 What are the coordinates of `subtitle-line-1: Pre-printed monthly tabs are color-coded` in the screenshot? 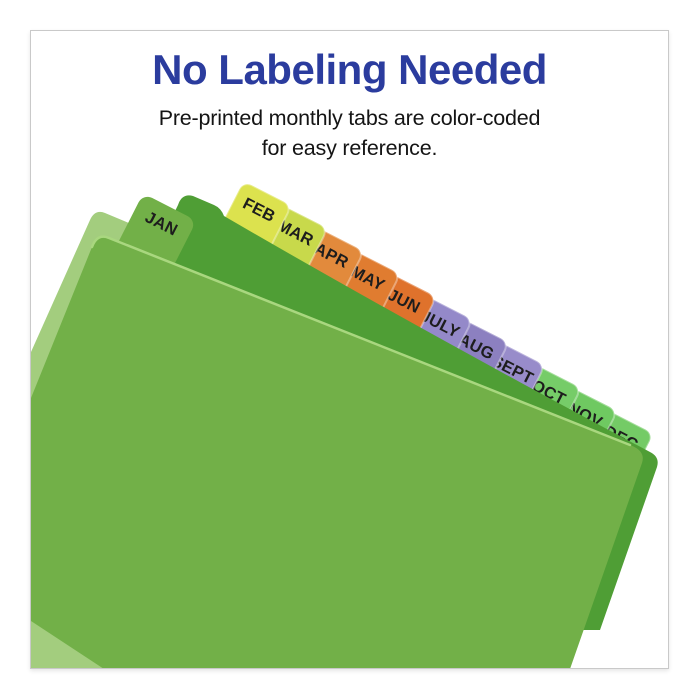 It's located at (349, 118).